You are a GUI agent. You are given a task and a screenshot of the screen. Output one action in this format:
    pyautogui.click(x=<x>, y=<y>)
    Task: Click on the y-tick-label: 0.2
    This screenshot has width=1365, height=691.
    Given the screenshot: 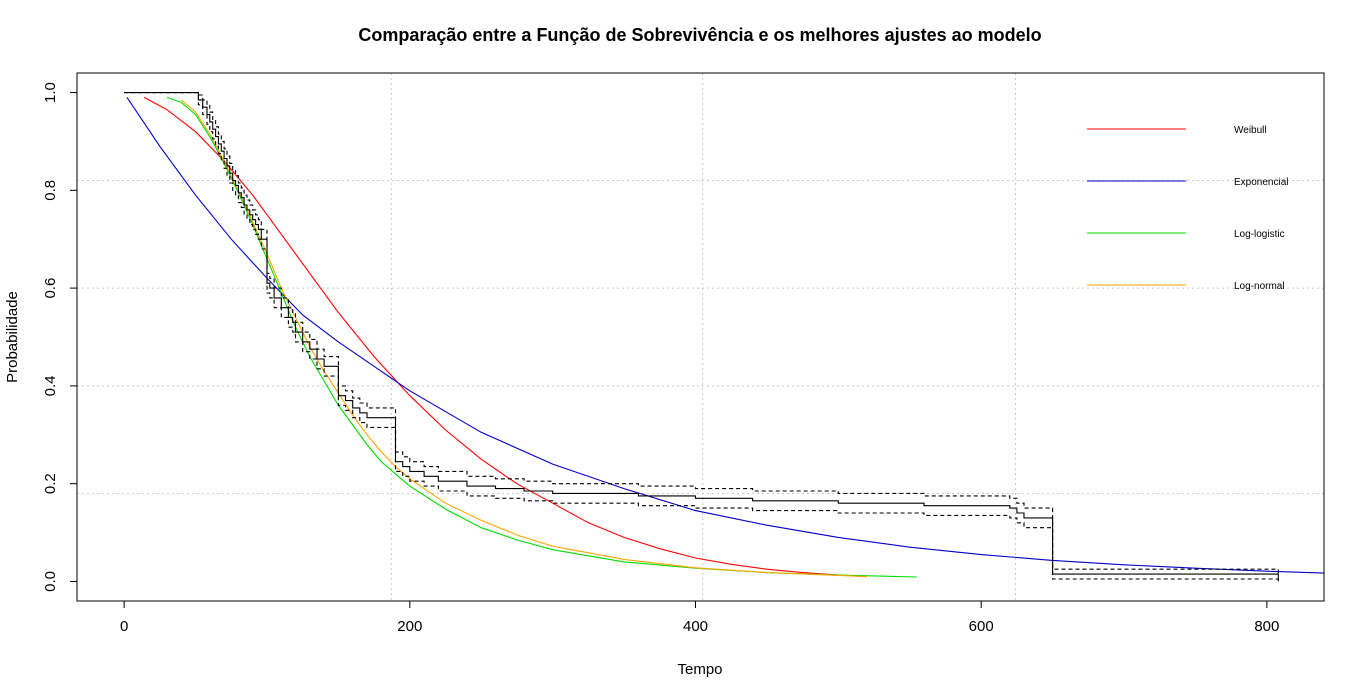 What is the action you would take?
    pyautogui.click(x=50, y=483)
    